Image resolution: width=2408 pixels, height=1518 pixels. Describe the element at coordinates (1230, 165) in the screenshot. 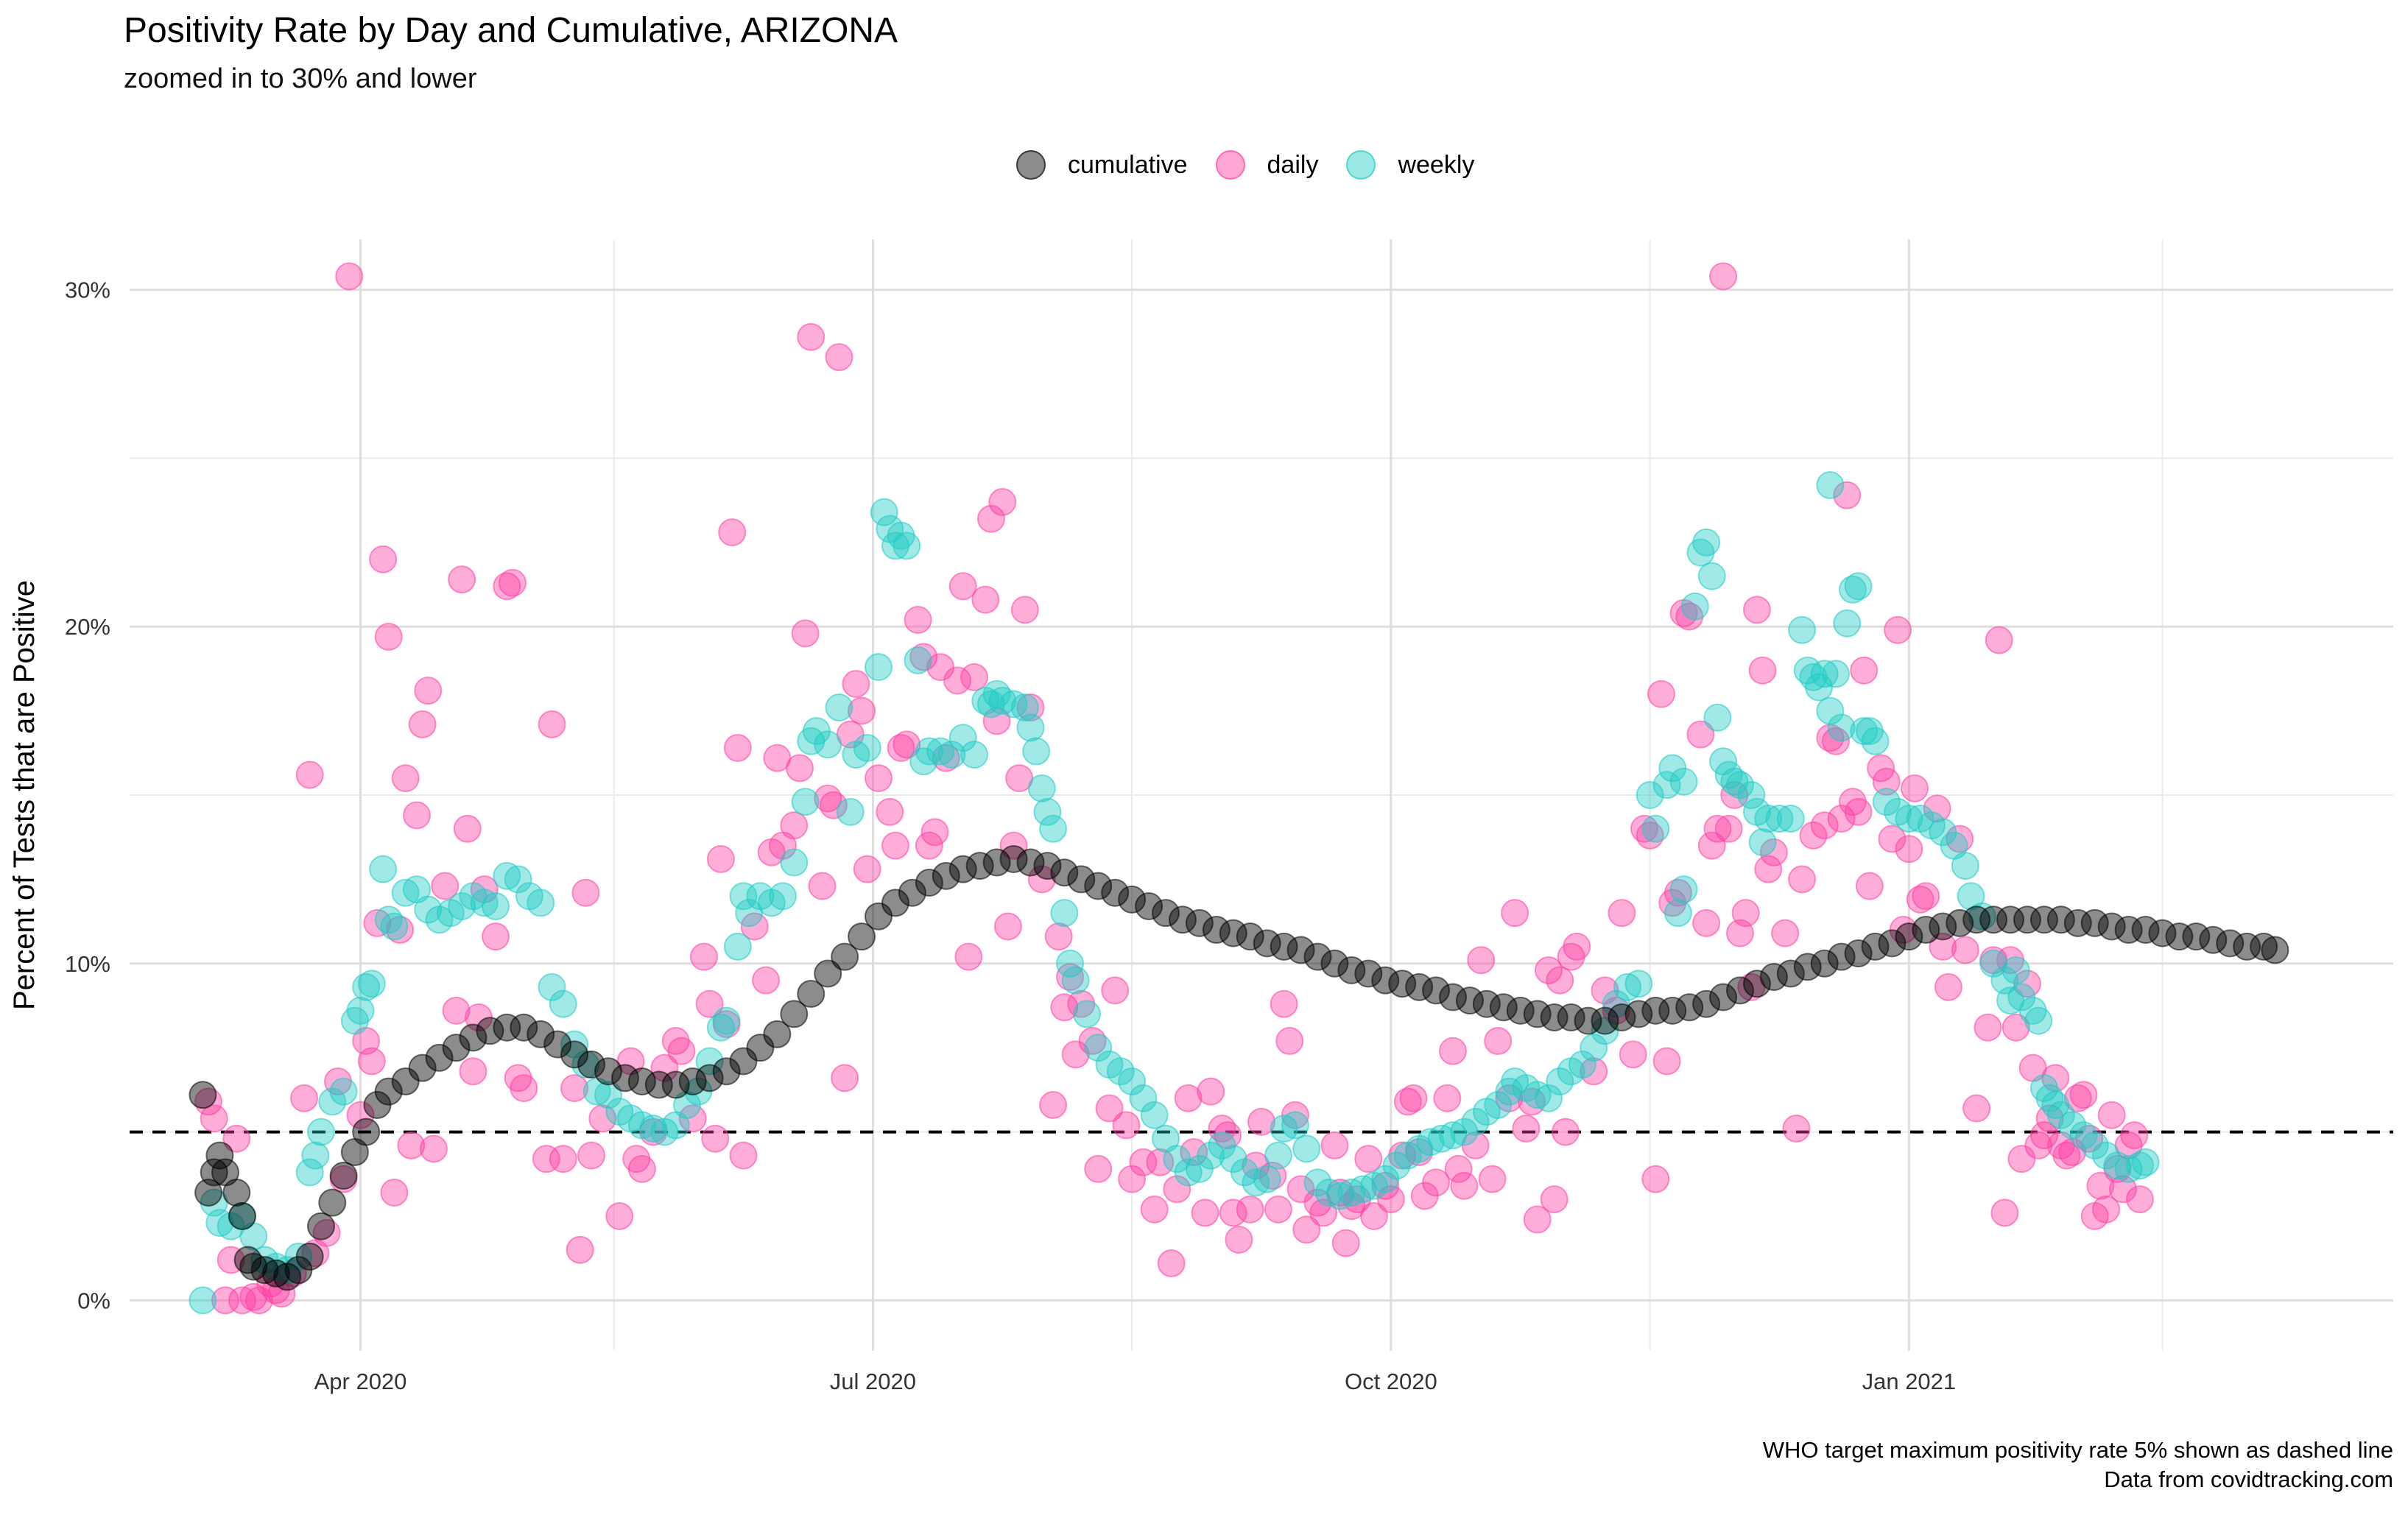

I see `legend-key-daily` at that location.